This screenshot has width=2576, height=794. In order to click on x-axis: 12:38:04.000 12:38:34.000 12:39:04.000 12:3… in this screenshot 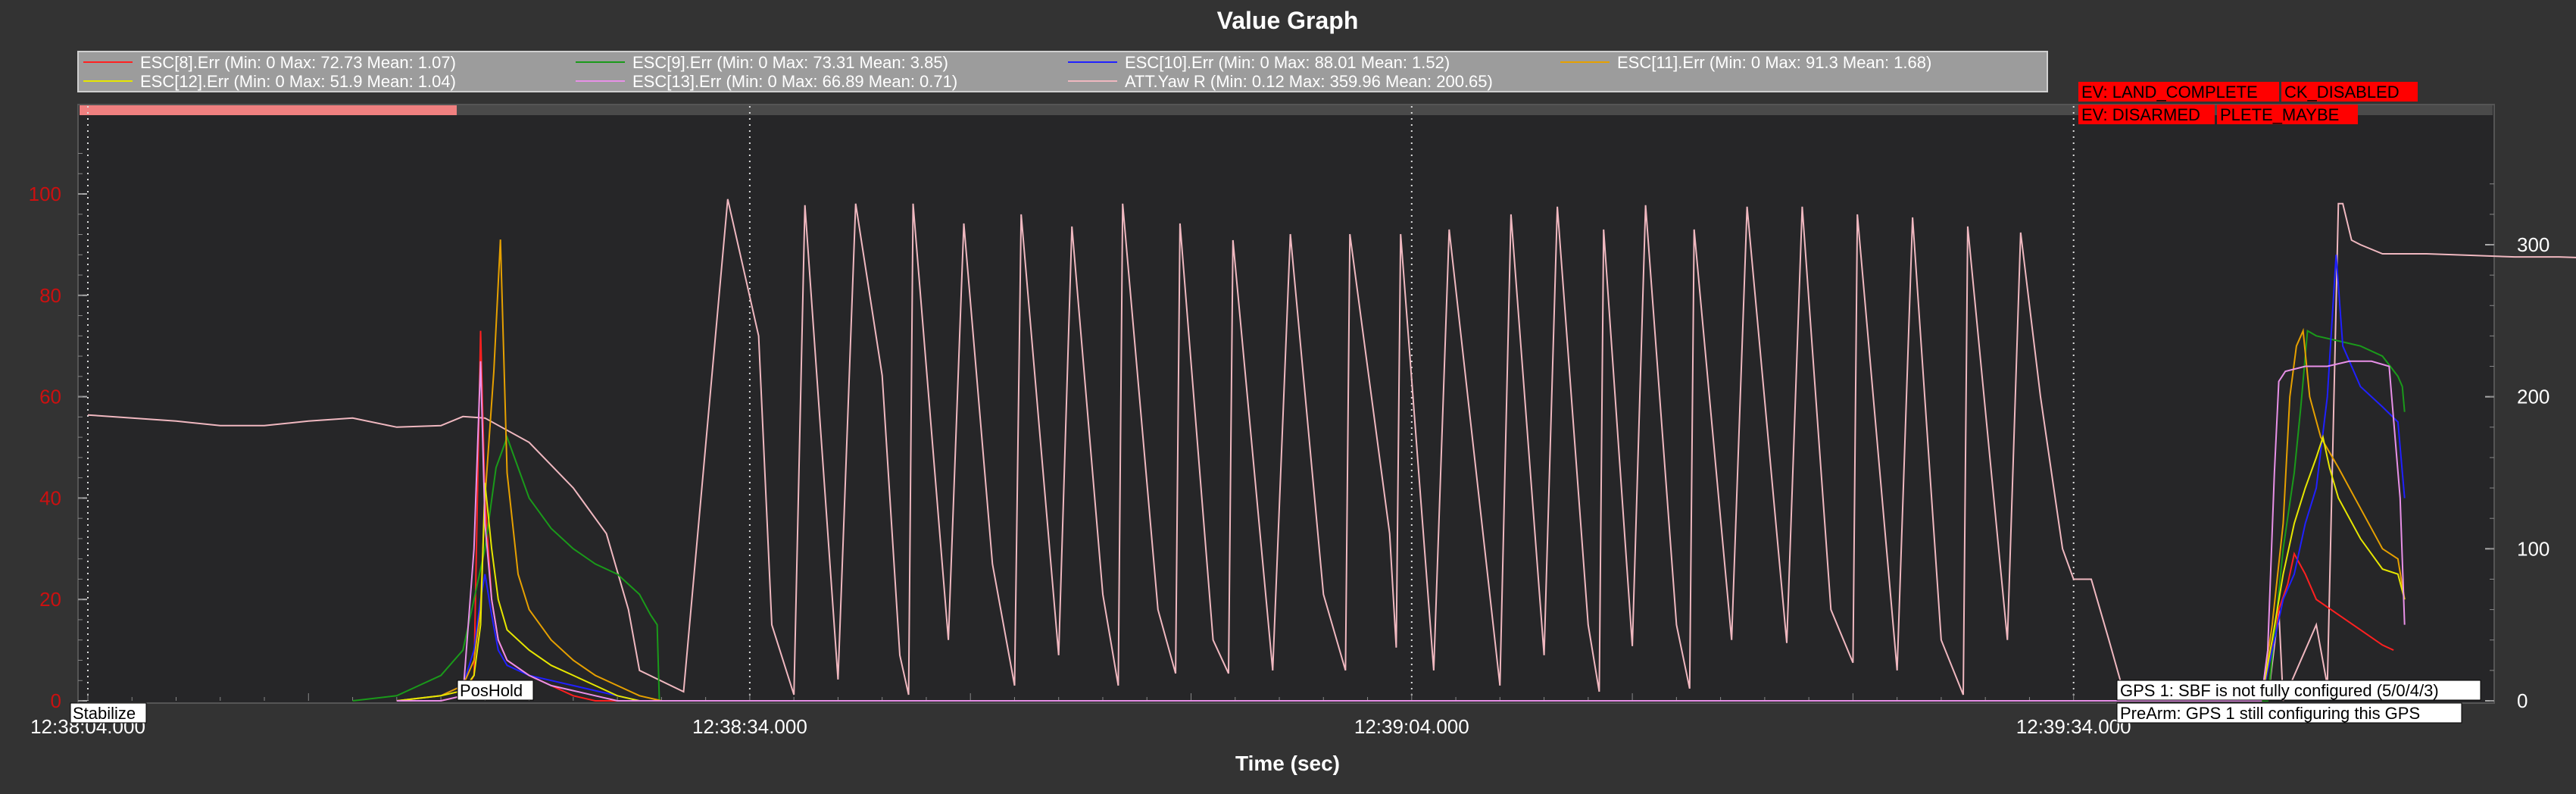, I will do `click(1081, 715)`.